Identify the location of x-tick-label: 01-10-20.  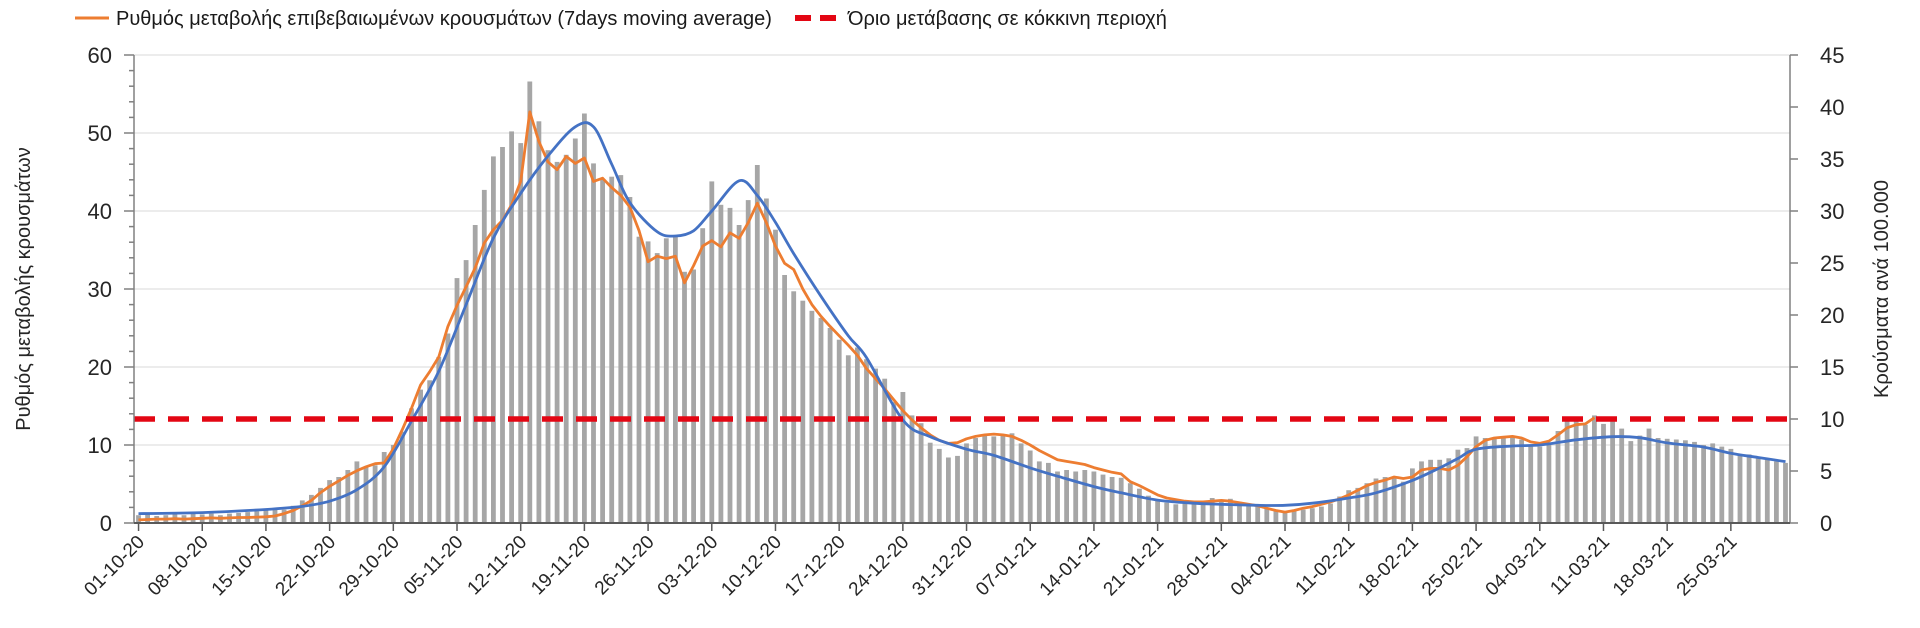
(114, 566).